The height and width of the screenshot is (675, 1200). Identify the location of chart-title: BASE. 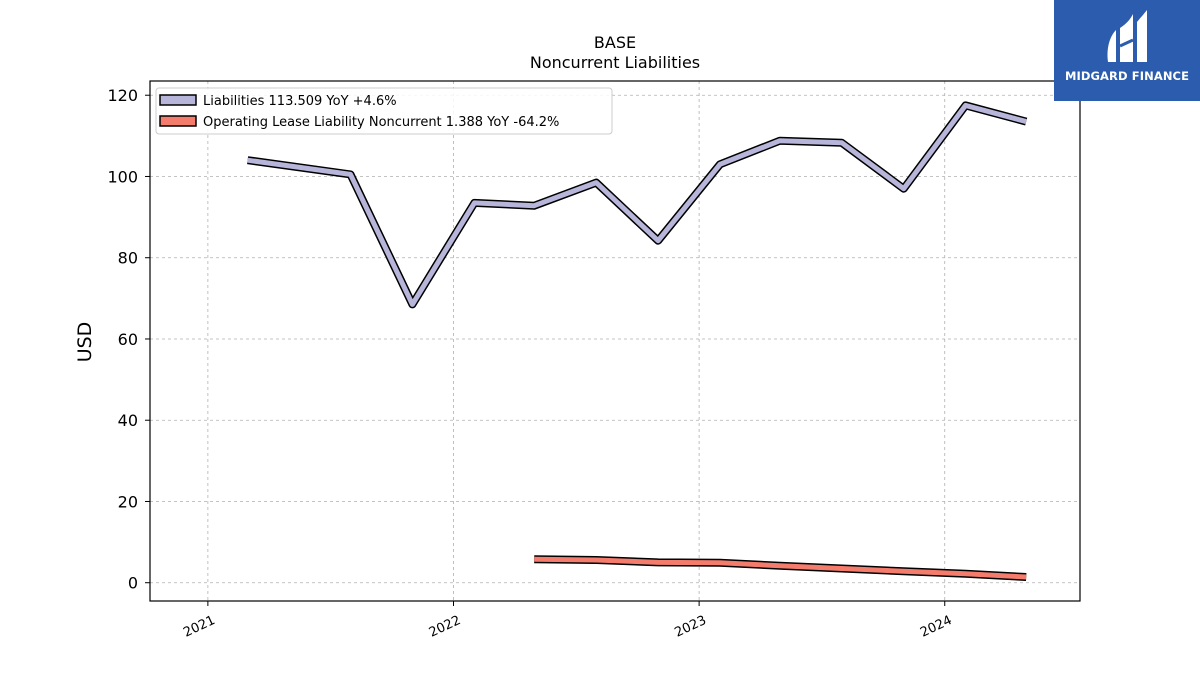
(615, 42).